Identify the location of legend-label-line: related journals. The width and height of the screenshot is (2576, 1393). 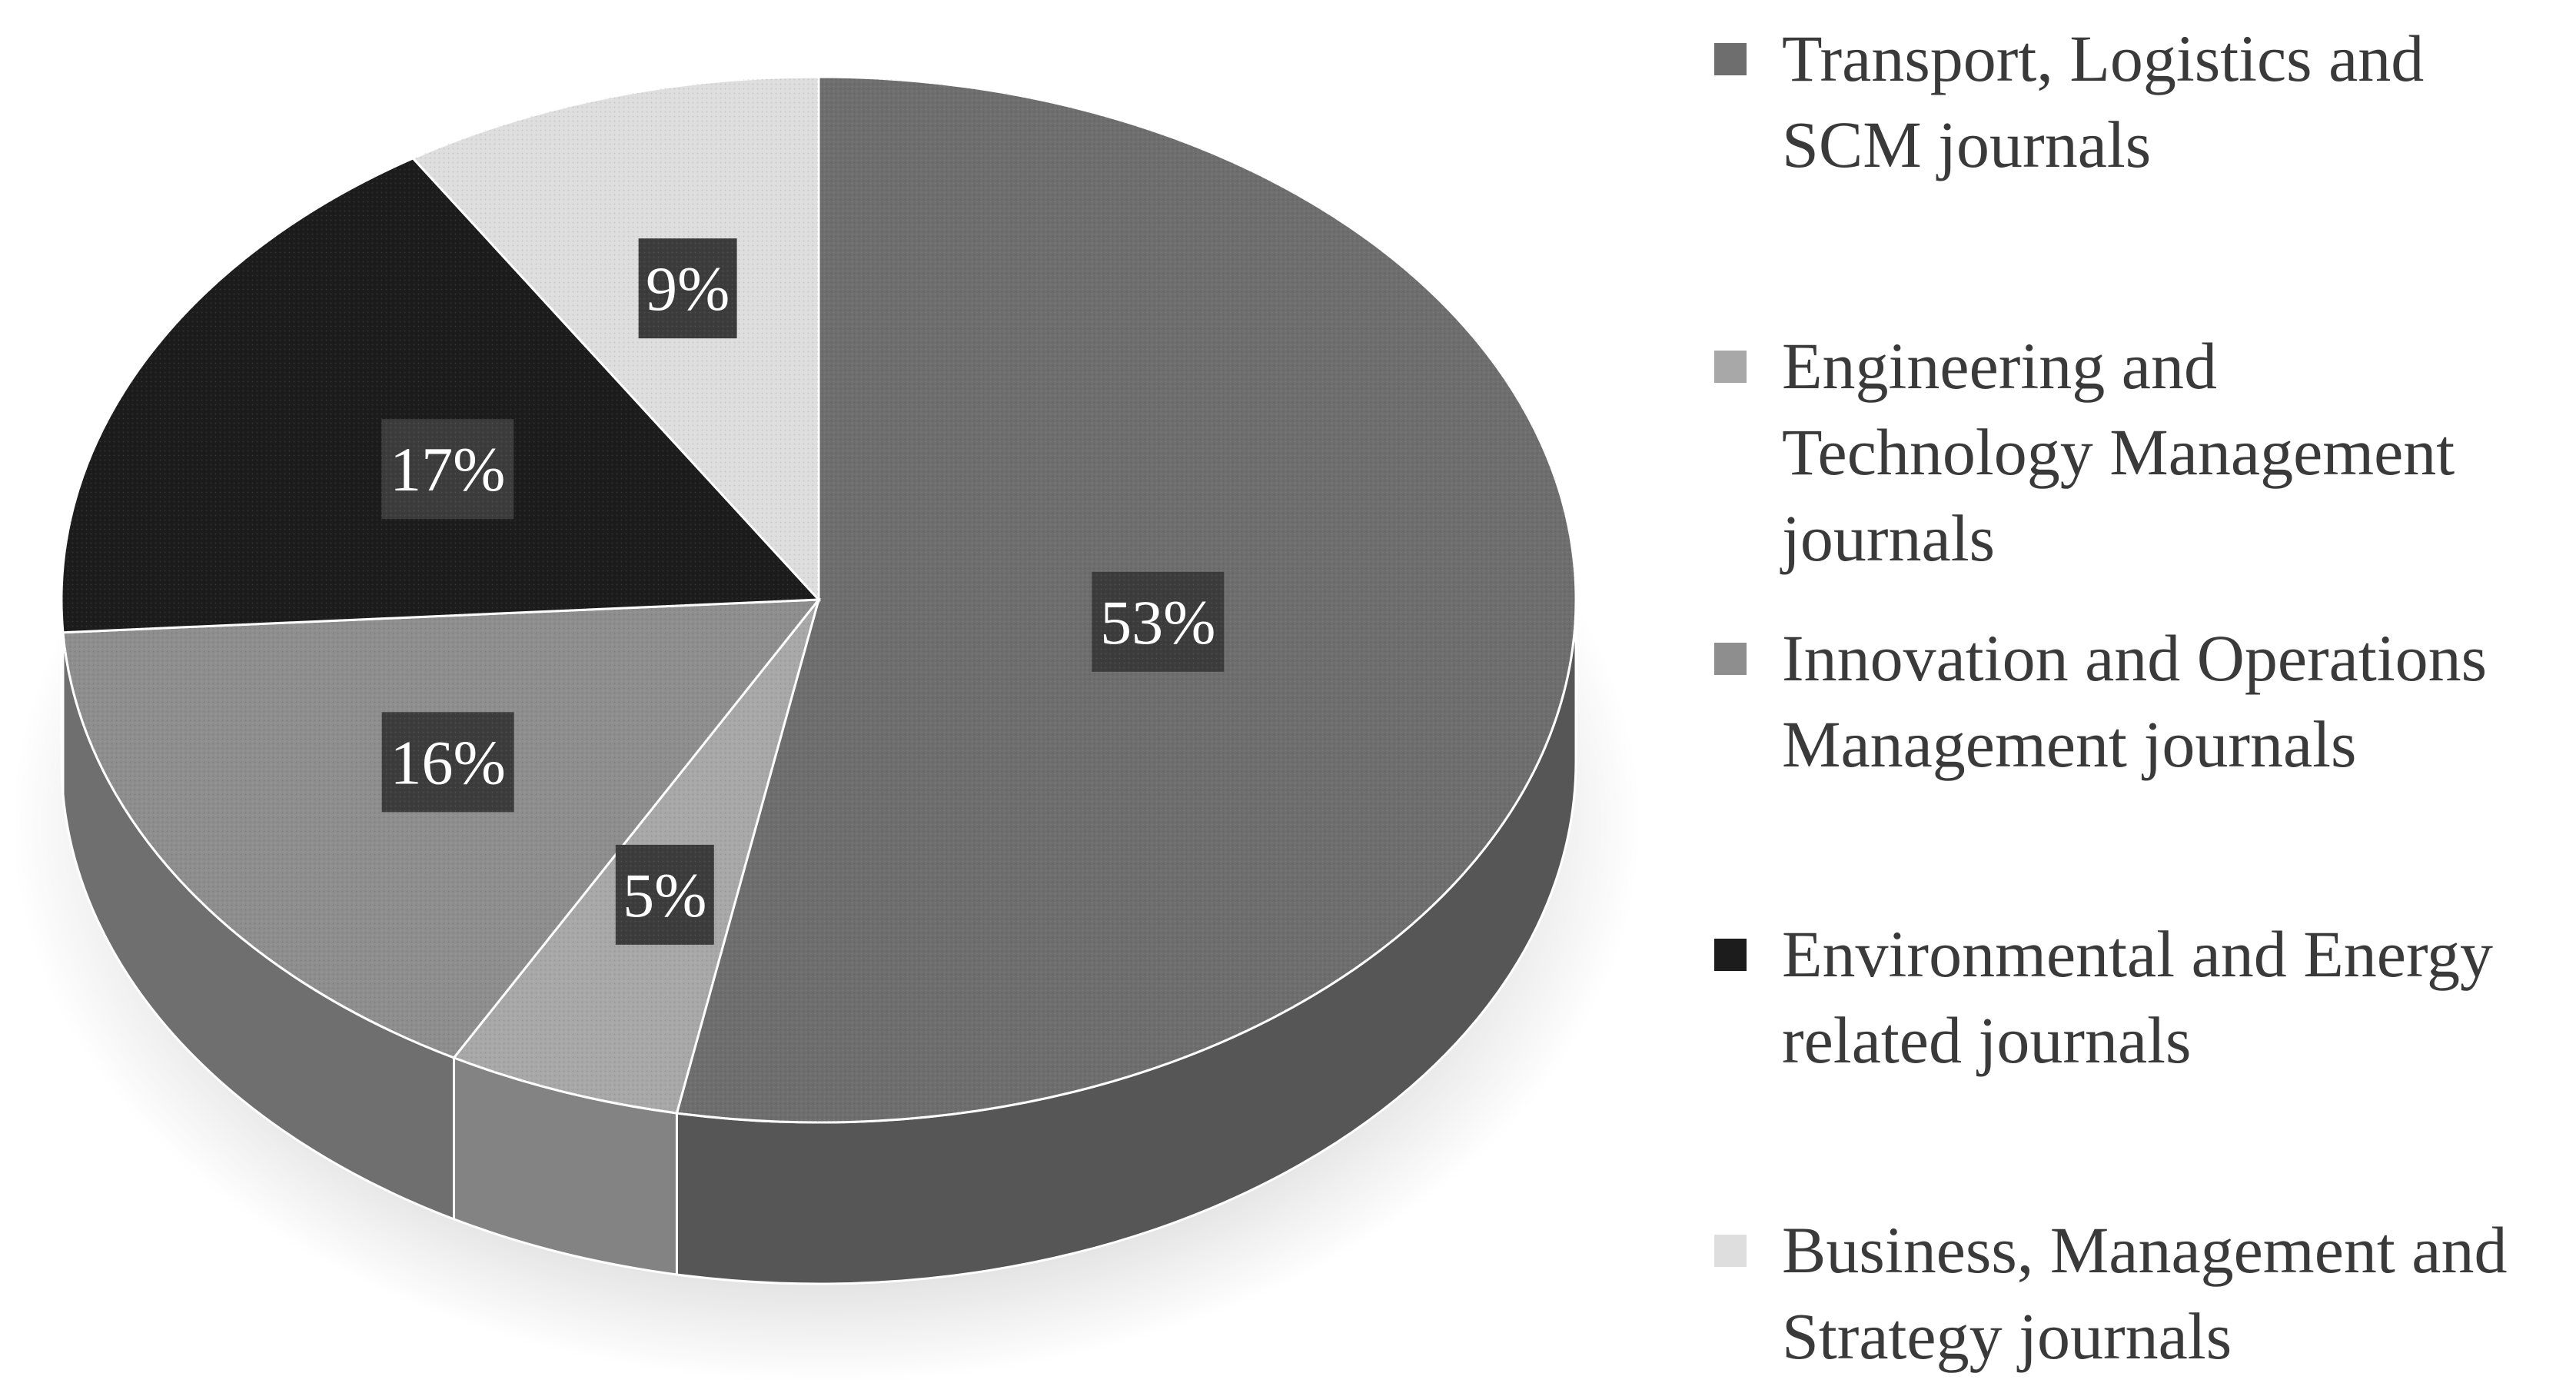
(1987, 1040).